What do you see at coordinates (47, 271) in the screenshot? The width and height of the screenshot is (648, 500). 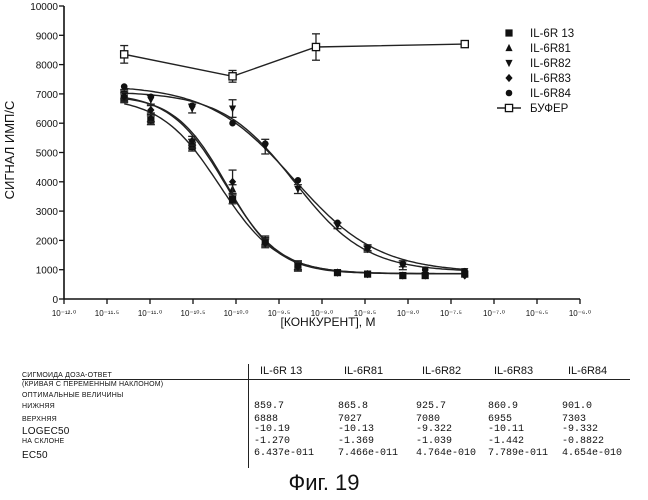 I see `y-tick-label: 1000` at bounding box center [47, 271].